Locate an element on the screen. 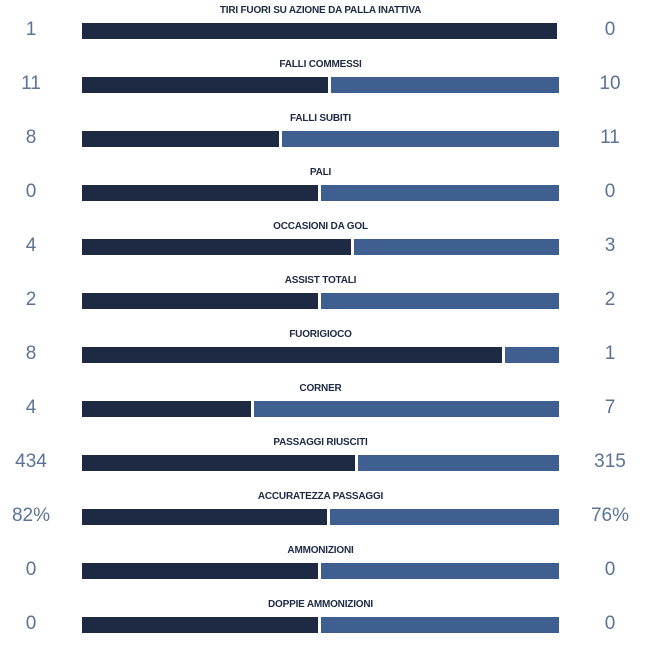  stat-row: OCCASIONI DA GOL 4 3 is located at coordinates (328, 243).